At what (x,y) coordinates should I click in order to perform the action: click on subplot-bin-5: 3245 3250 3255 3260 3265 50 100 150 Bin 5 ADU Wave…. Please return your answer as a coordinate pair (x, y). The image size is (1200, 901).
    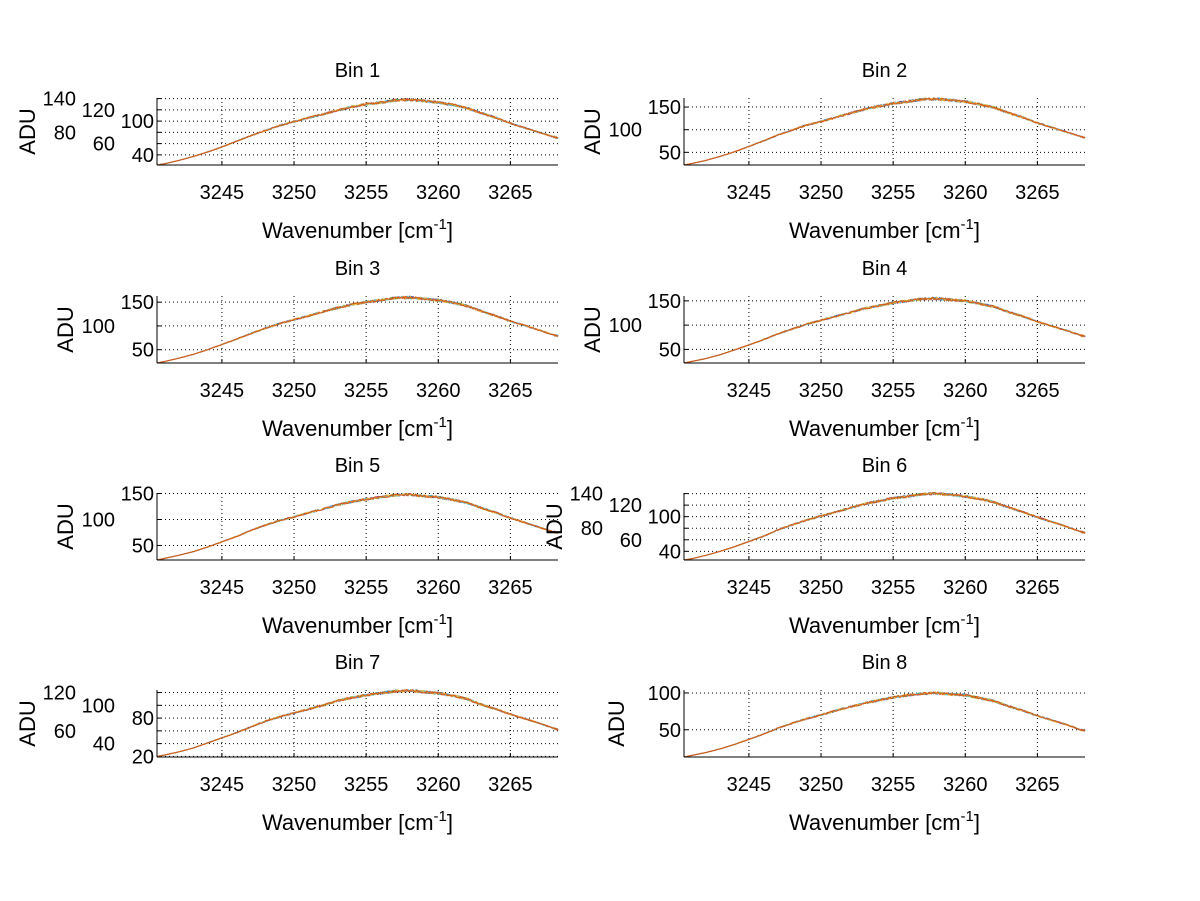
    Looking at the image, I should click on (306, 546).